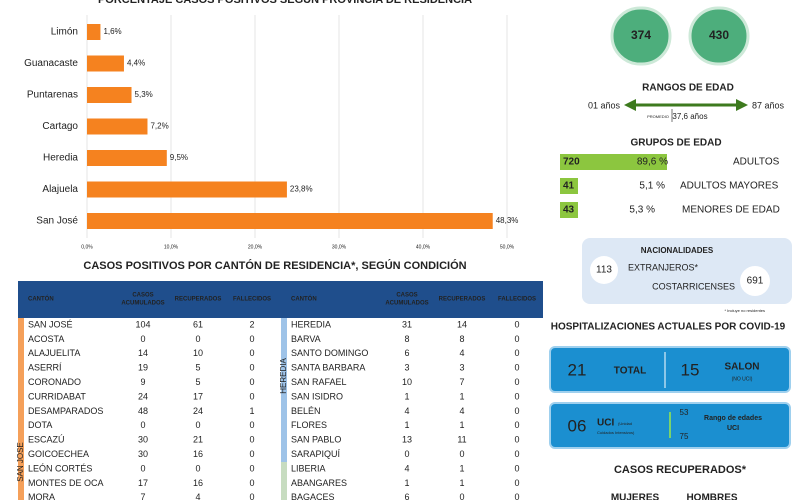  I want to click on cell: ACOSTA, so click(46, 339).